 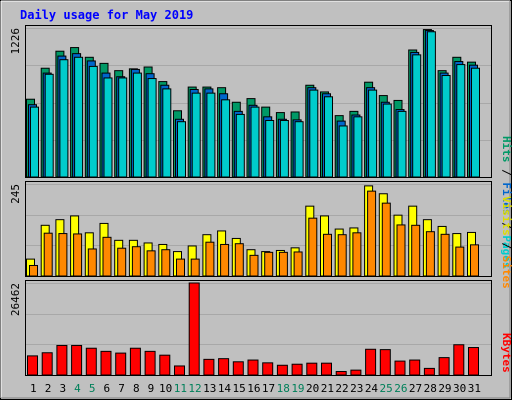 What do you see at coordinates (107, 388) in the screenshot?
I see `x-tick-label: 6` at bounding box center [107, 388].